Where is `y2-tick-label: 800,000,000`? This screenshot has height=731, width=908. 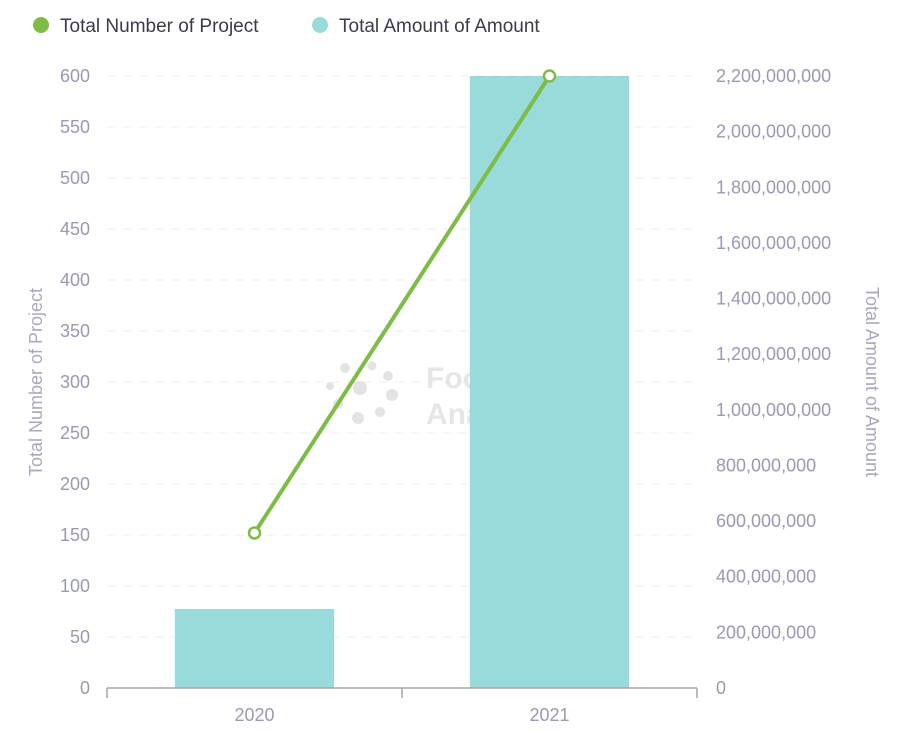
y2-tick-label: 800,000,000 is located at coordinates (766, 465).